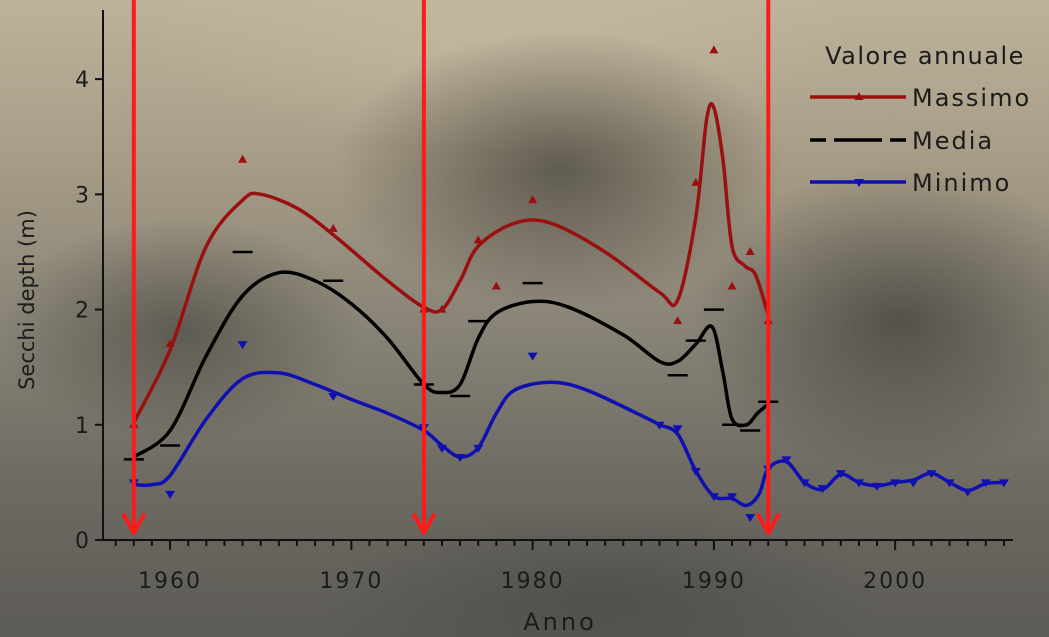  What do you see at coordinates (953, 141) in the screenshot?
I see `legend-label: Media` at bounding box center [953, 141].